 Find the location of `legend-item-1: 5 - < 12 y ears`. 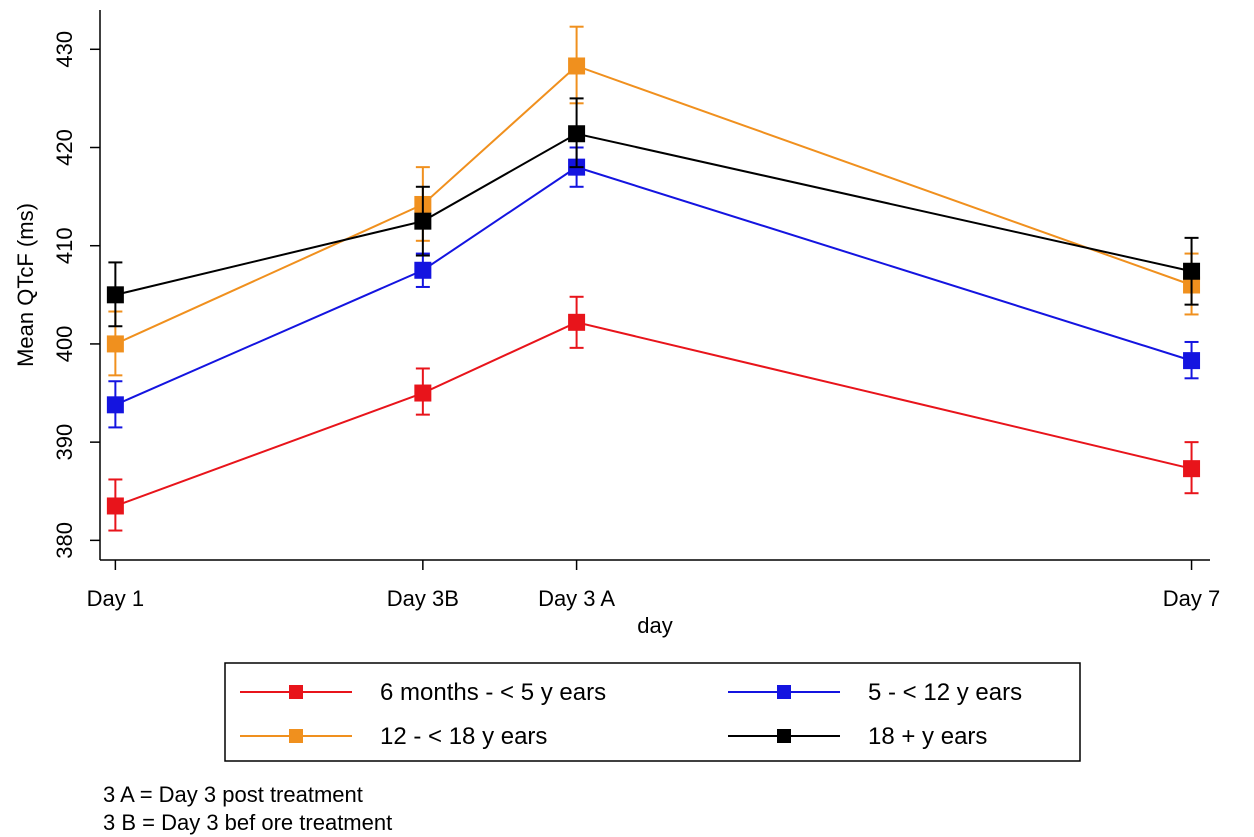

legend-item-1: 5 - < 12 y ears is located at coordinates (875, 692).